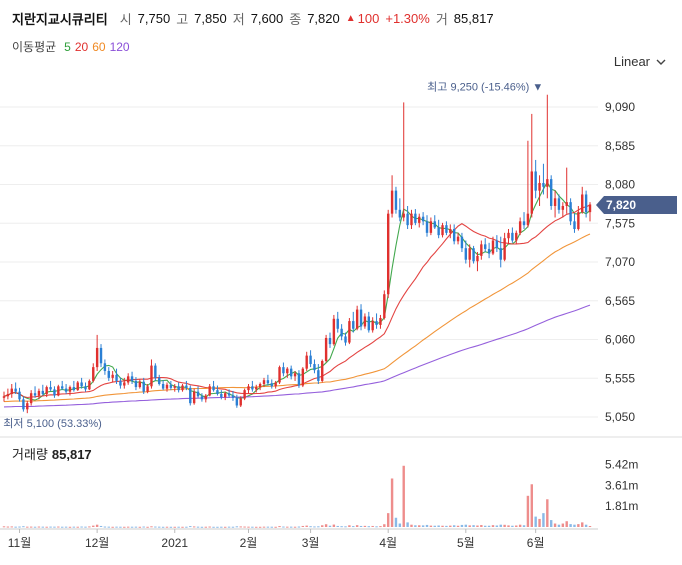  Describe the element at coordinates (295, 19) in the screenshot. I see `close-label: 종` at that location.